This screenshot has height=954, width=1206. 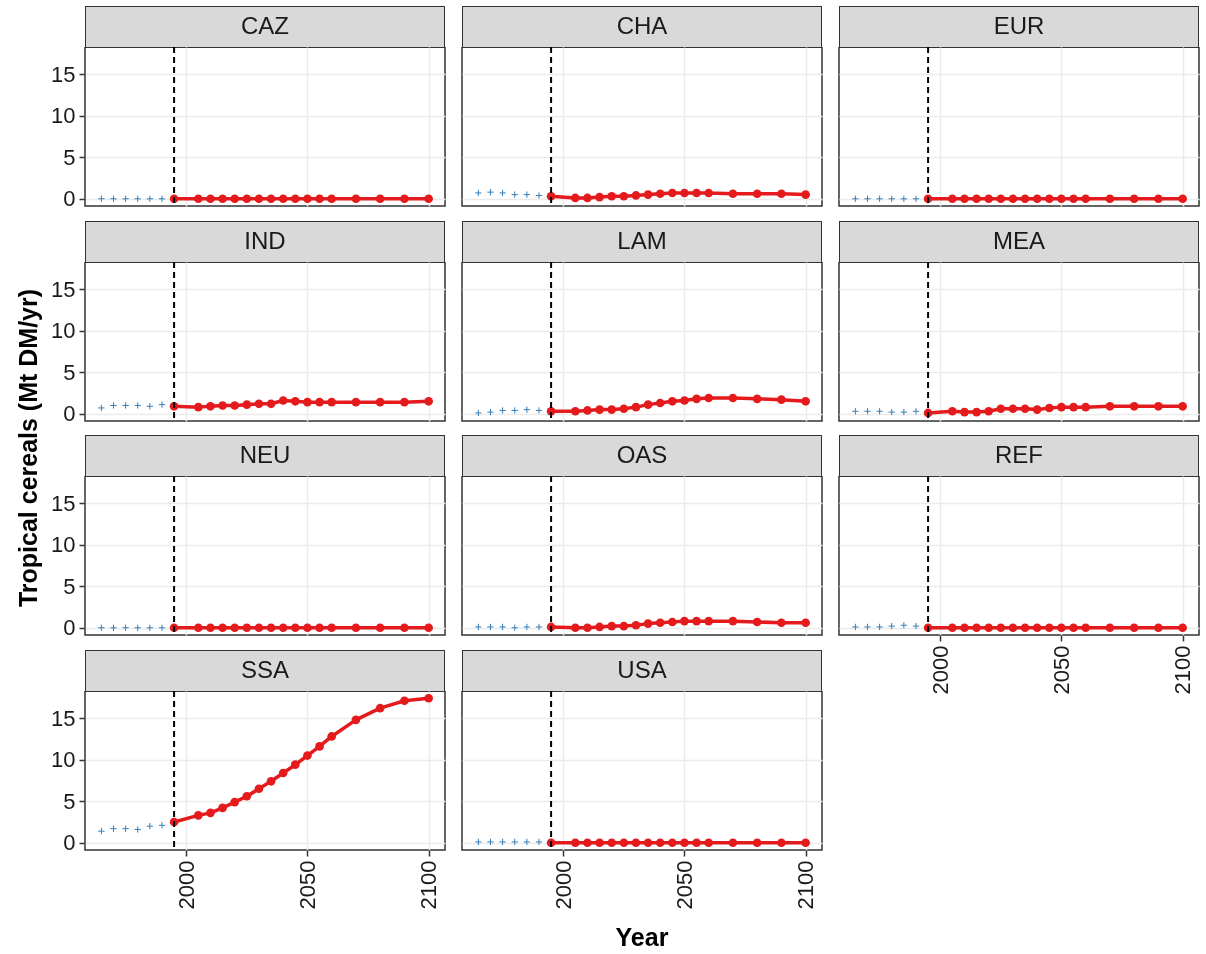 What do you see at coordinates (63, 503) in the screenshot?
I see `y-tick-label: 15` at bounding box center [63, 503].